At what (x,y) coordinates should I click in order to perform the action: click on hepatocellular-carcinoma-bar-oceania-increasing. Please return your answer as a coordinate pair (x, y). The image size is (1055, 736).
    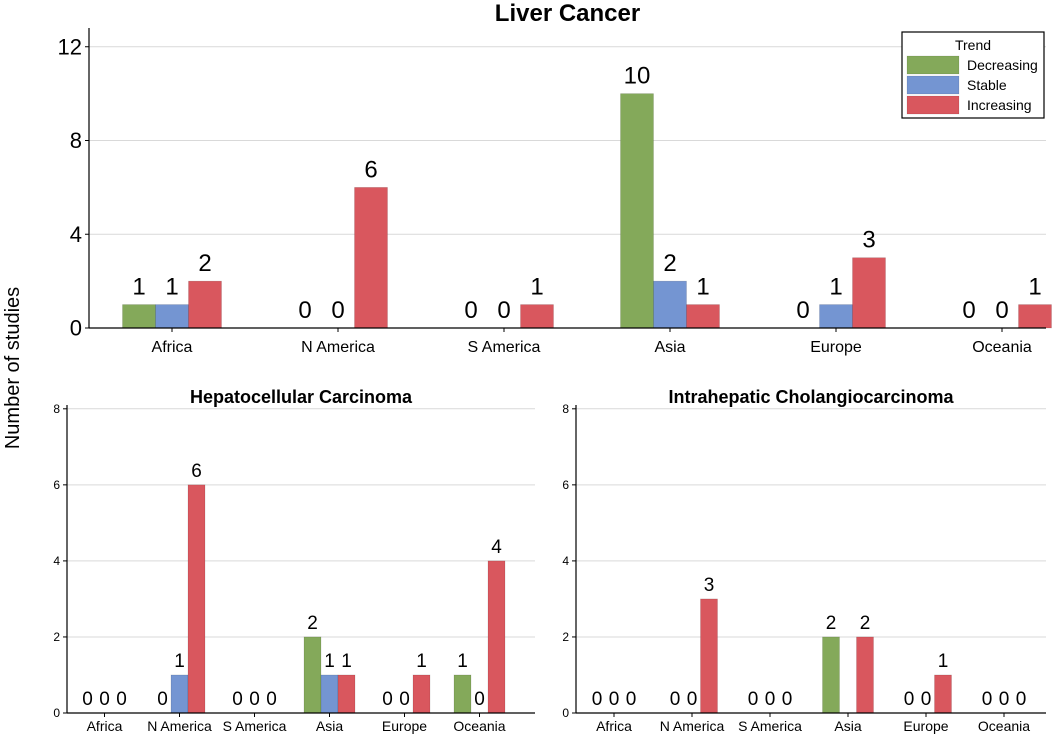
    Looking at the image, I should click on (496, 637).